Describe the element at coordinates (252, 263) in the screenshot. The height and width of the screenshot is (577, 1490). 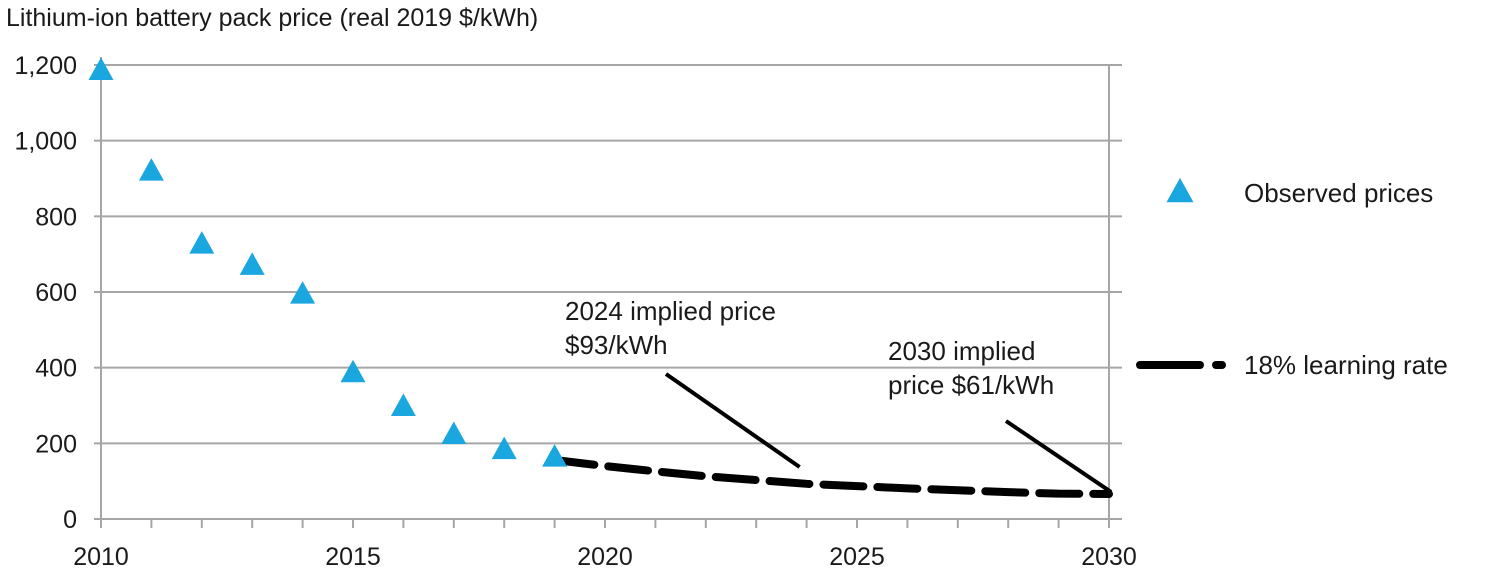
I see `observed-price-marker-2013` at that location.